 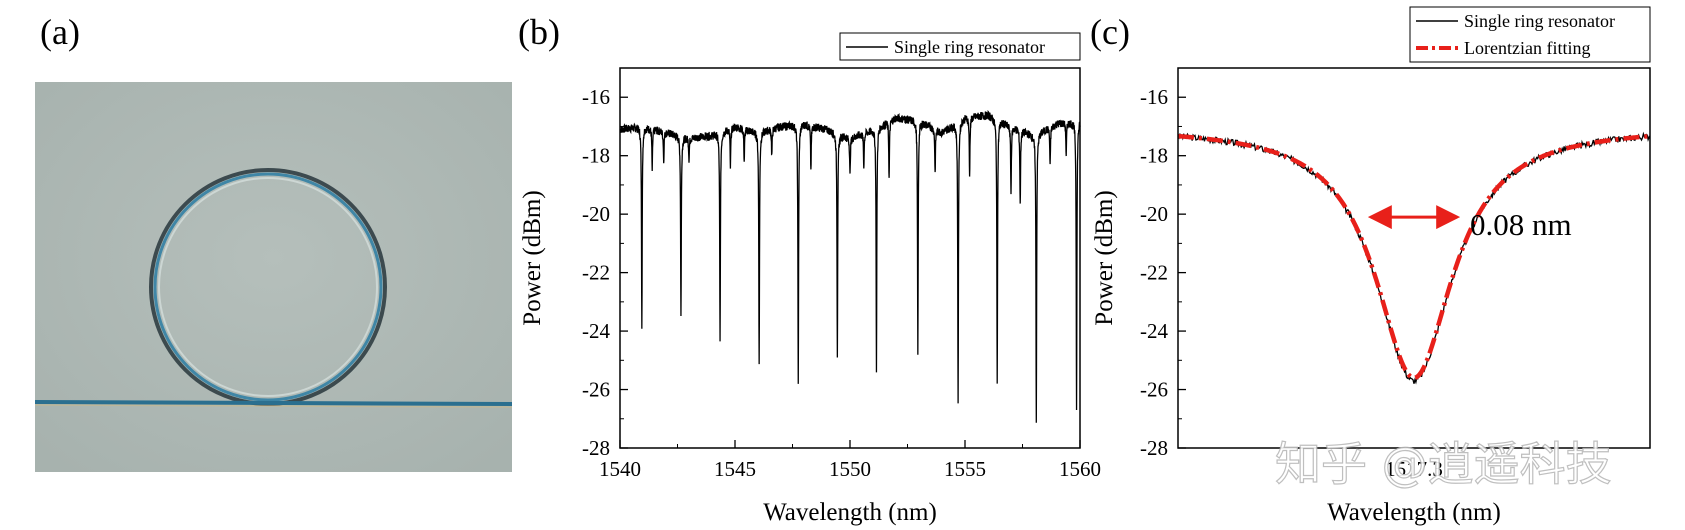 What do you see at coordinates (1443, 464) in the screenshot?
I see `watermark: 知乎 @逍遥科技` at bounding box center [1443, 464].